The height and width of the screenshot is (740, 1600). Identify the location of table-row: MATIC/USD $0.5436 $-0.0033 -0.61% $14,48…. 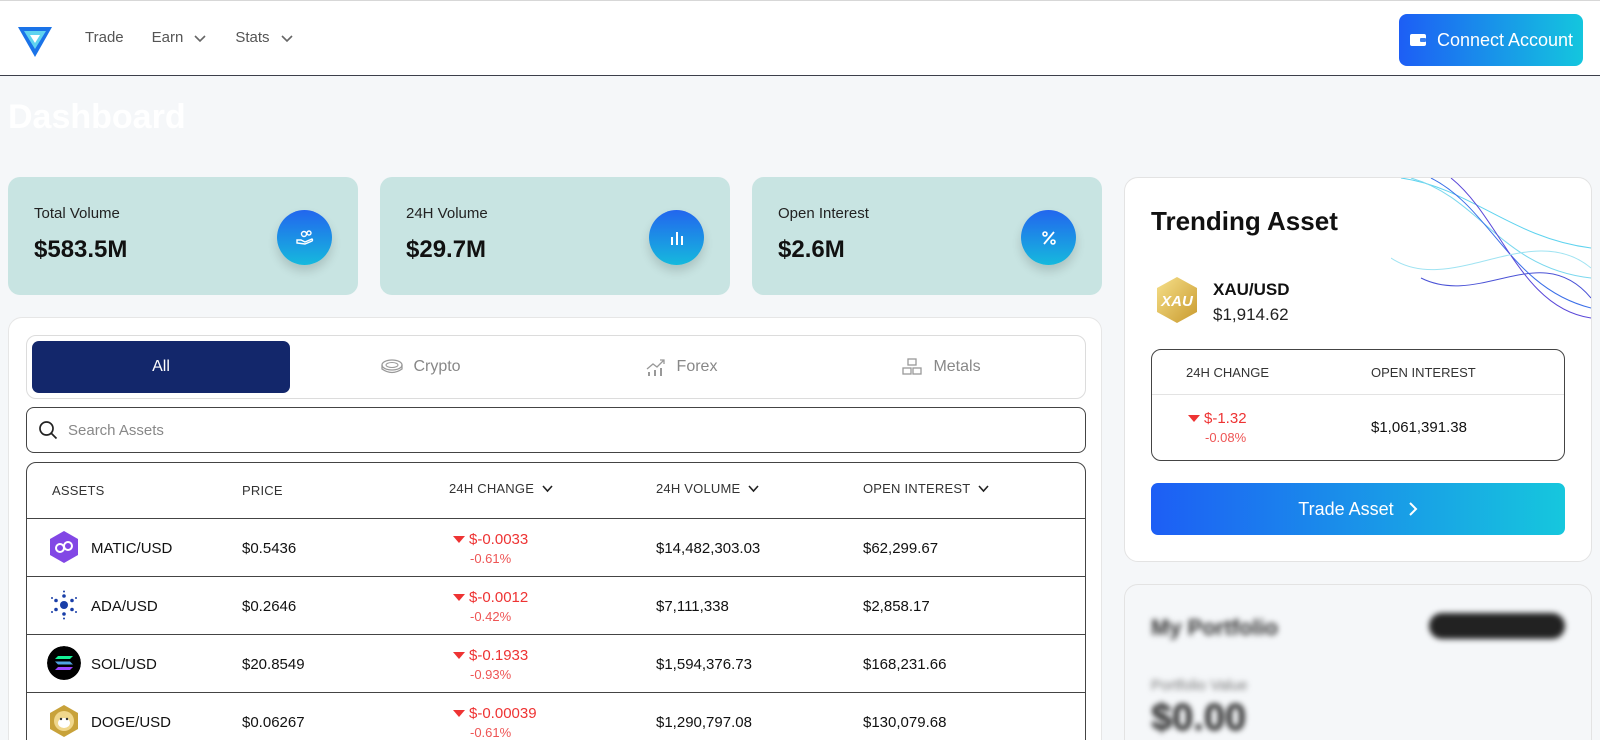
(556, 548).